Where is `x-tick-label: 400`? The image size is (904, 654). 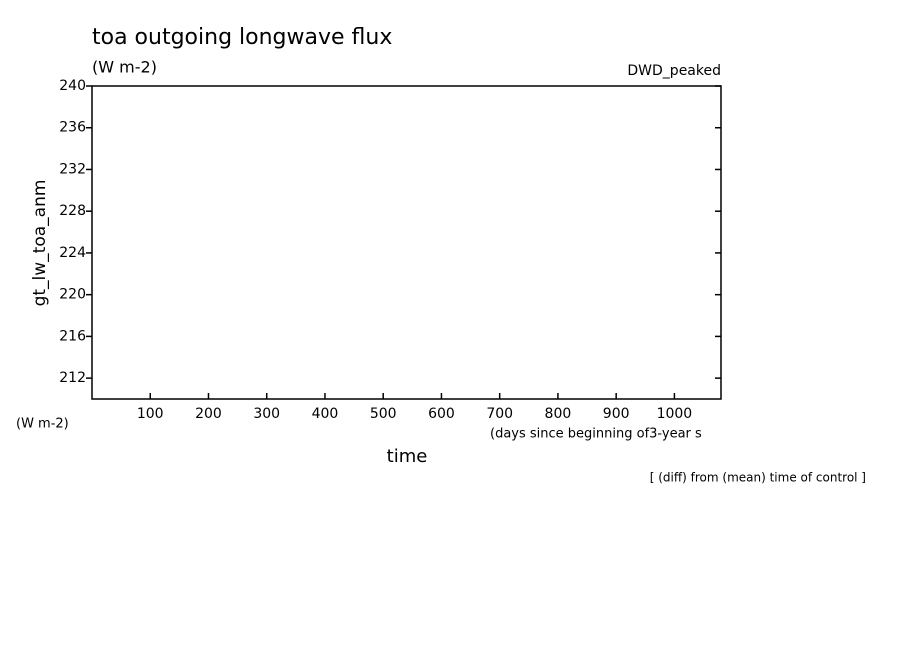 x-tick-label: 400 is located at coordinates (325, 414).